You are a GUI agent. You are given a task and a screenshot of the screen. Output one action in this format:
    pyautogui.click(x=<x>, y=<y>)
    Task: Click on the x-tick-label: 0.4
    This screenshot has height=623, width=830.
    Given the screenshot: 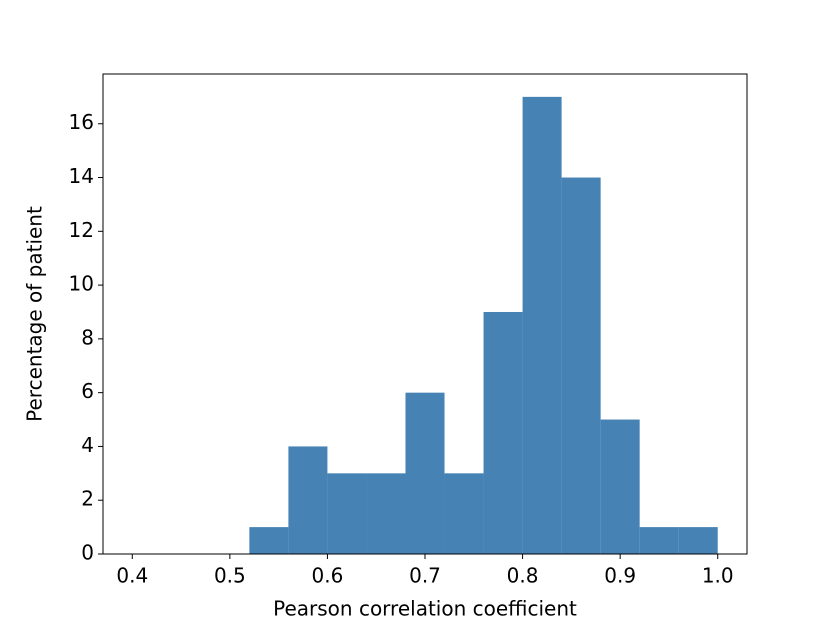 What is the action you would take?
    pyautogui.click(x=132, y=576)
    